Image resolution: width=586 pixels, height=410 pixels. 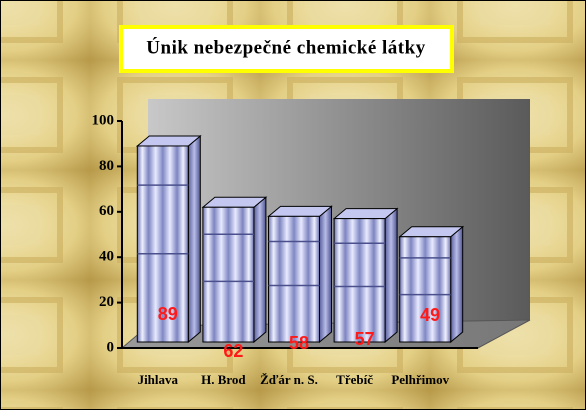 What do you see at coordinates (111, 347) in the screenshot?
I see `y-tick-label: 0` at bounding box center [111, 347].